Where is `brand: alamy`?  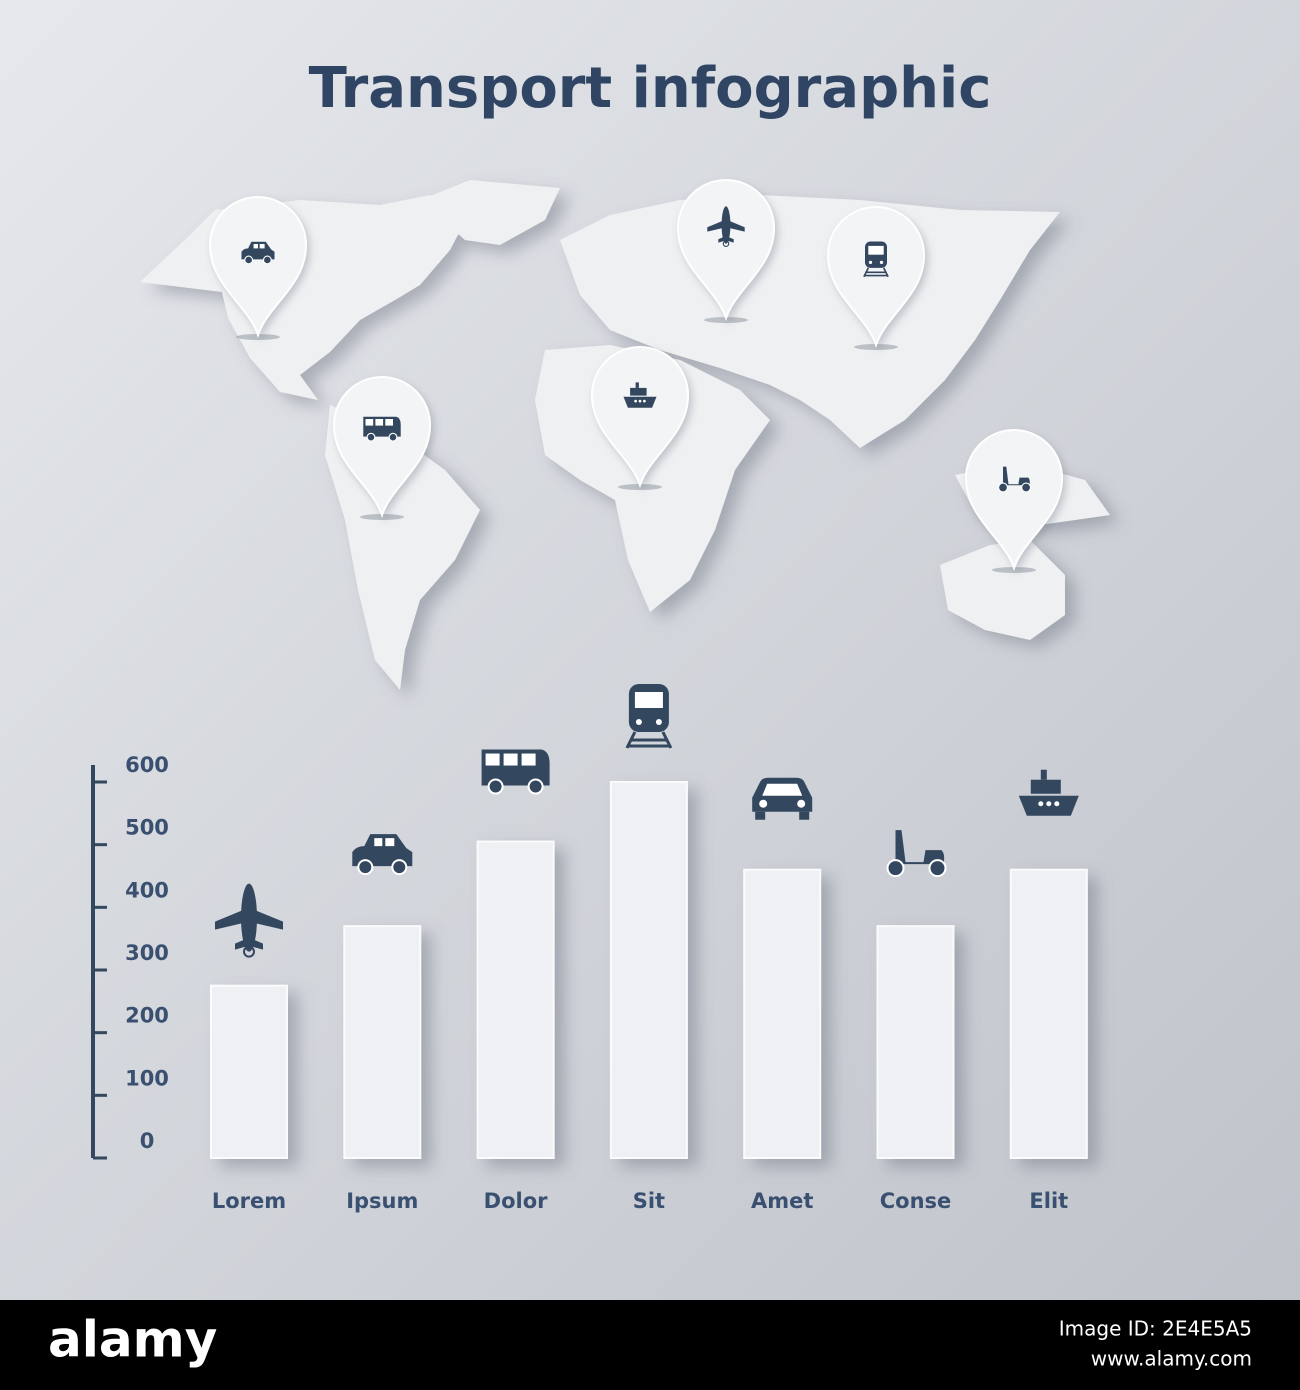 brand: alamy is located at coordinates (132, 1340).